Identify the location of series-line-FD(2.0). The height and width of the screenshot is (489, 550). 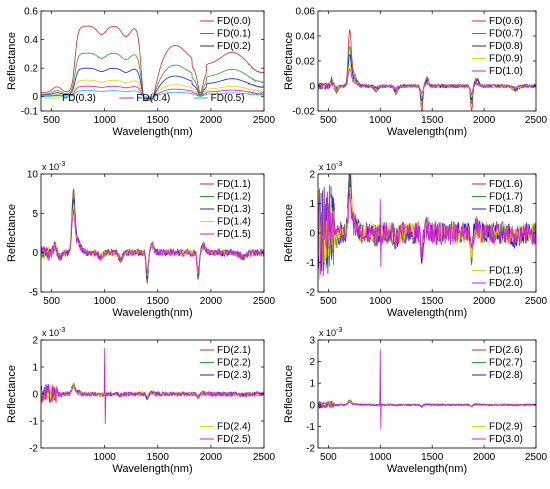
(427, 232).